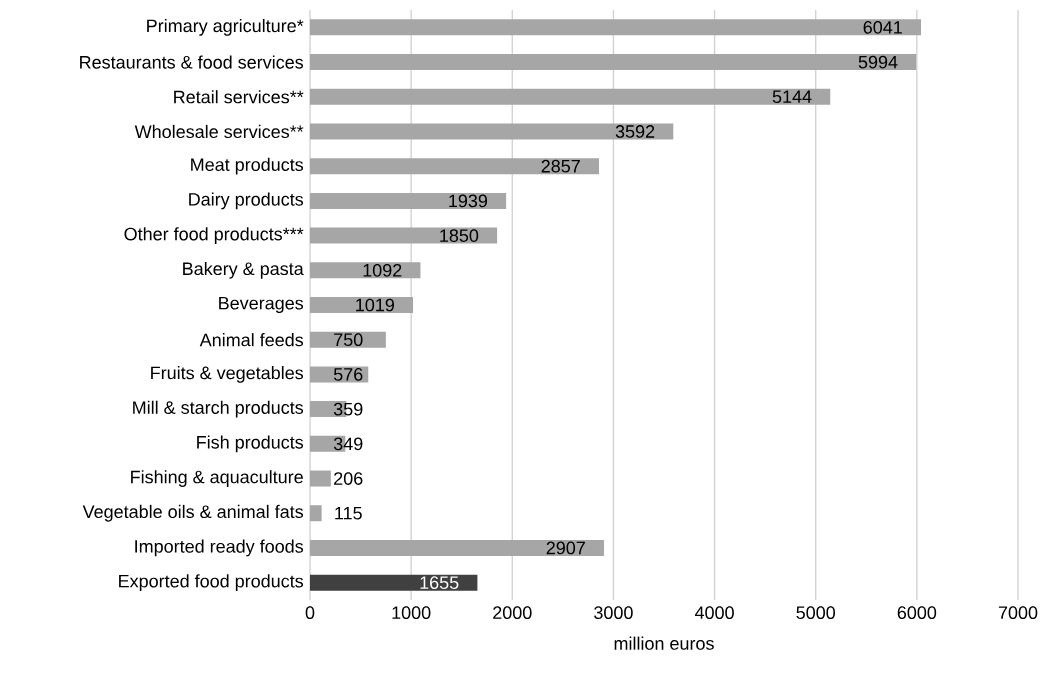 Image resolution: width=1046 pixels, height=686 pixels. I want to click on data-label: 2907, so click(565, 548).